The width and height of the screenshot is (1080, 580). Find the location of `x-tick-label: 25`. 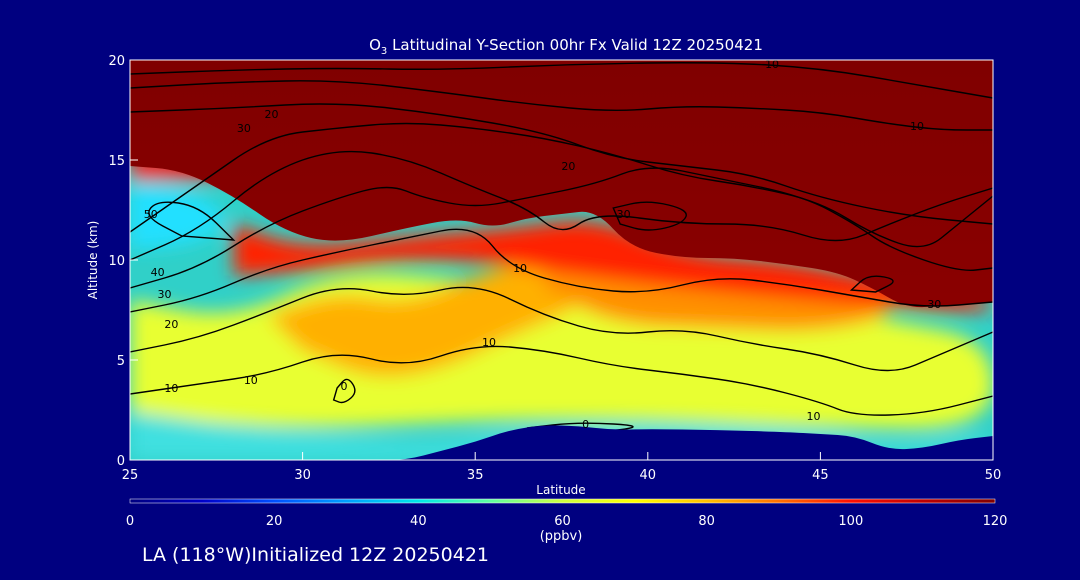

x-tick-label: 25 is located at coordinates (130, 475).